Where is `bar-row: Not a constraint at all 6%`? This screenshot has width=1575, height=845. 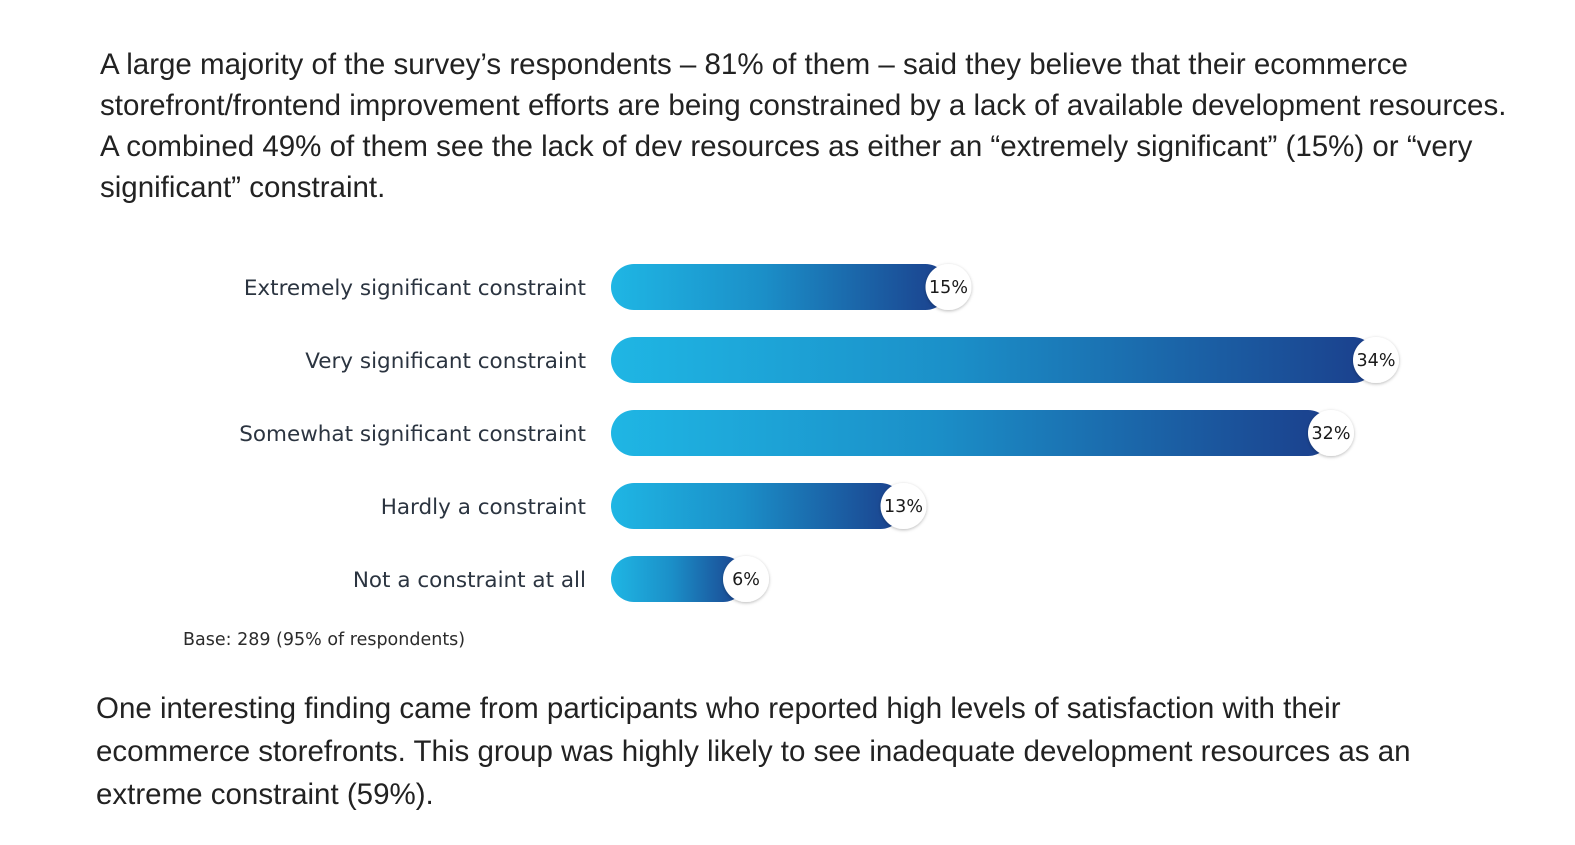 bar-row: Not a constraint at all 6% is located at coordinates (561, 579).